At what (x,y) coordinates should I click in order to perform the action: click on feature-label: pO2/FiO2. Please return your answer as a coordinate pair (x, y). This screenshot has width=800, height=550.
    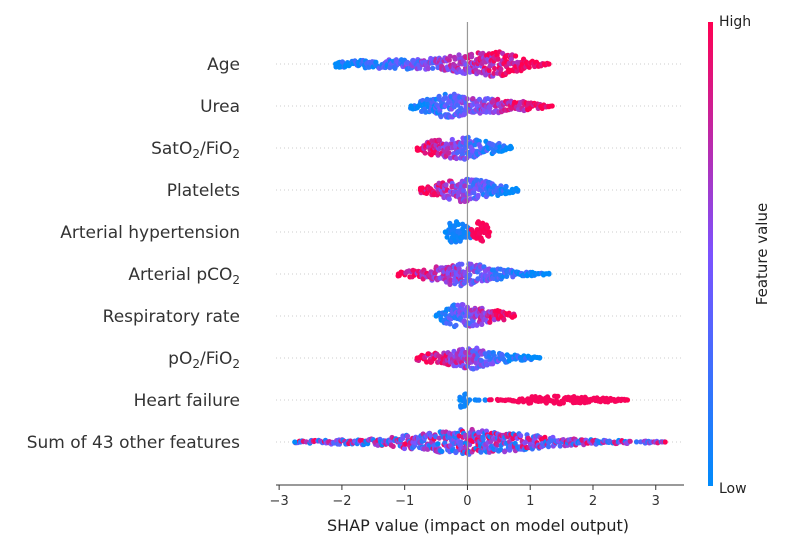
    Looking at the image, I should click on (204, 360).